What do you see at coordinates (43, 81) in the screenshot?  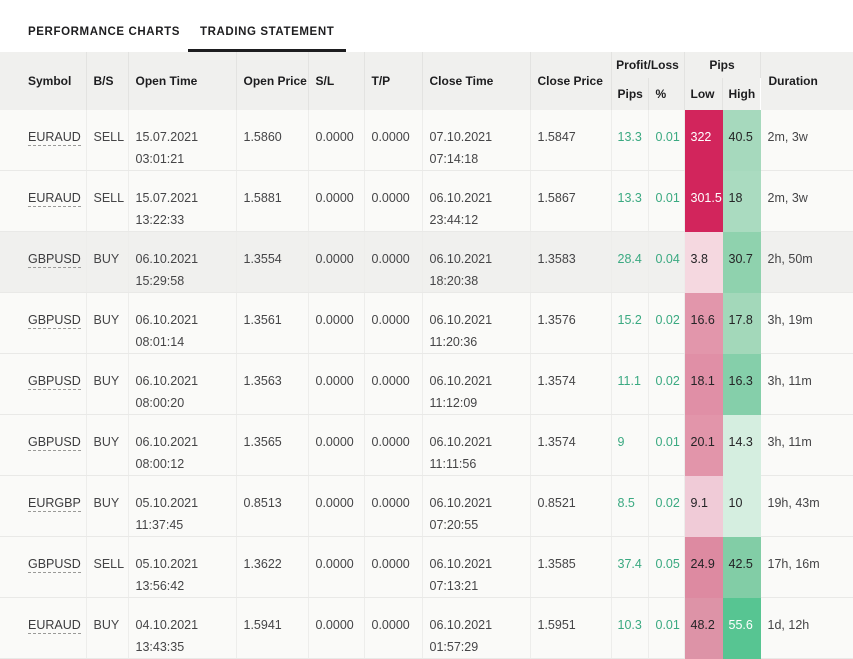 I see `header-symbol: Symbol` at bounding box center [43, 81].